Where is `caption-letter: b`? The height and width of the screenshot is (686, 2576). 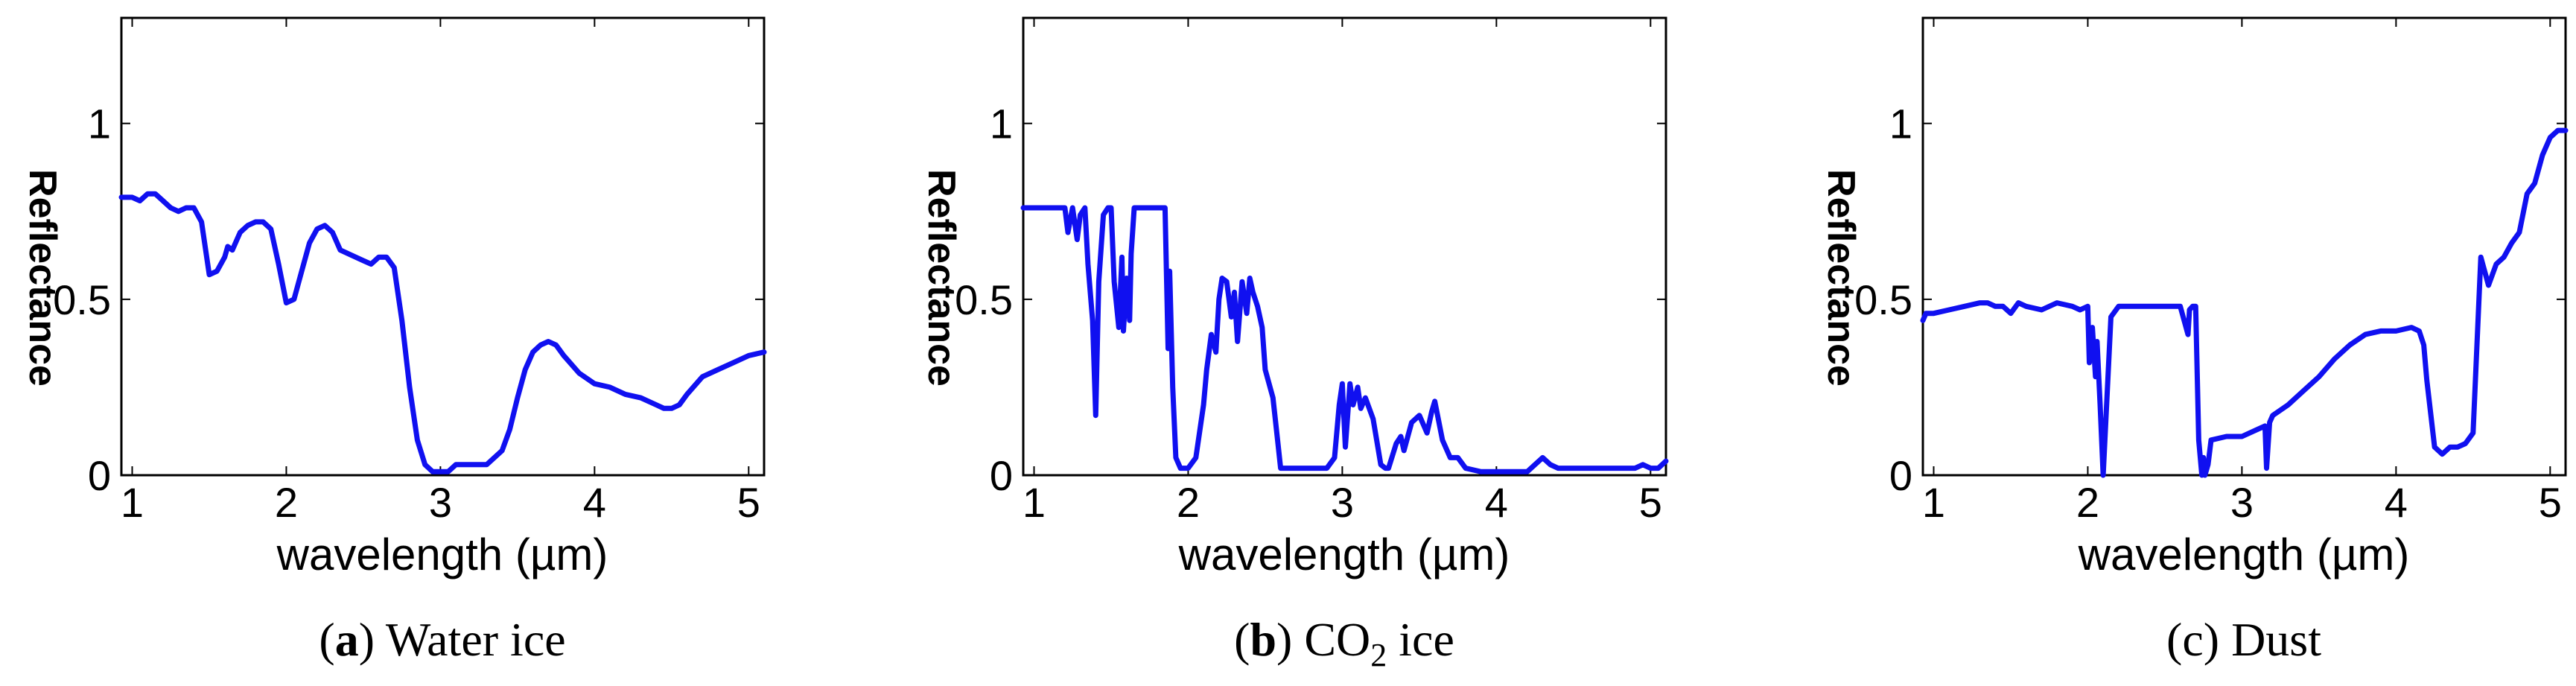
caption-letter: b is located at coordinates (1263, 639).